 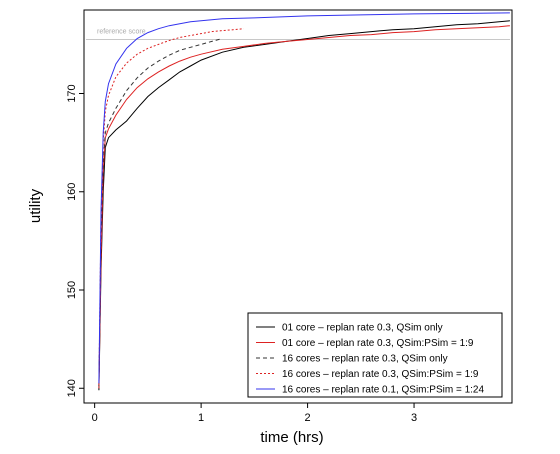 I want to click on x-tick-label: 0, so click(x=95, y=418).